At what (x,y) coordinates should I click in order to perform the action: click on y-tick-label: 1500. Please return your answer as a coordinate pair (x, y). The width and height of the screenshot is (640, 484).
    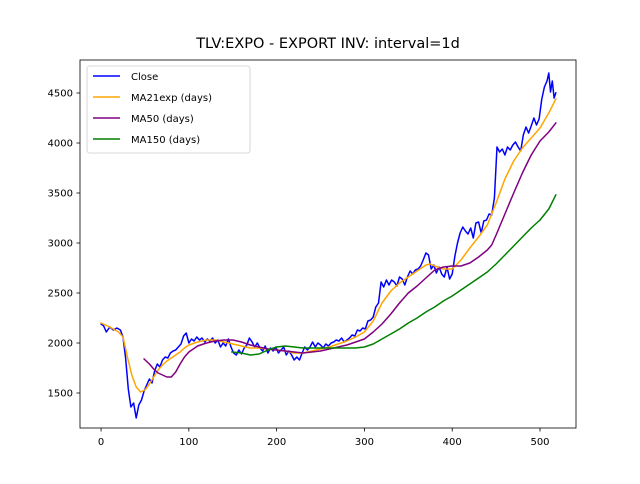
    Looking at the image, I should click on (60, 394).